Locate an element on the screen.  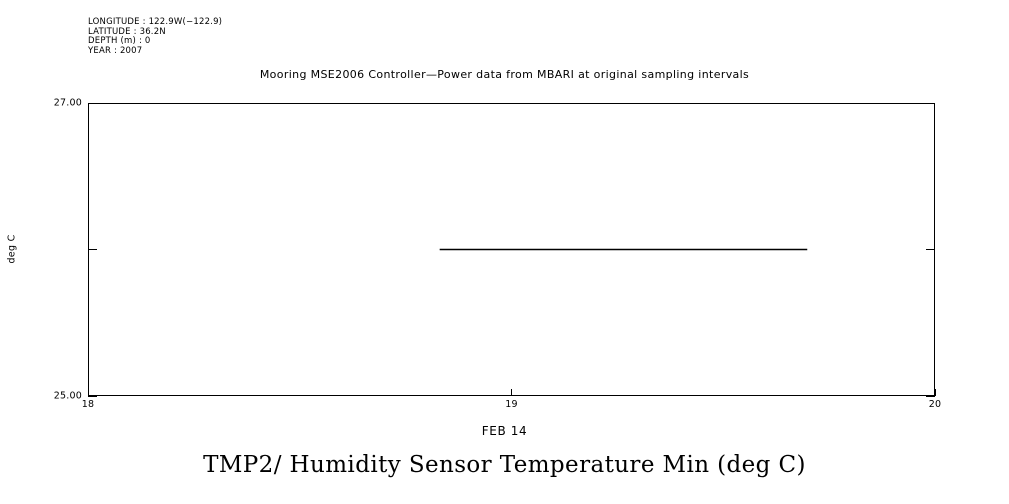
x-tick-label: 20 is located at coordinates (935, 404).